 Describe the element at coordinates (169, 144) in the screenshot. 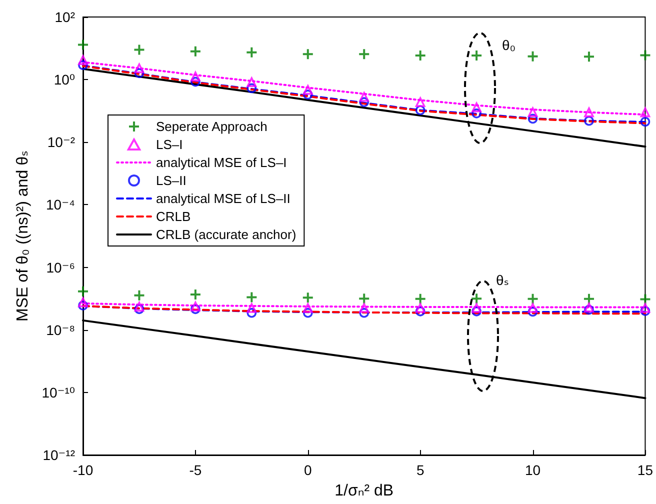

I see `legend-label: LS–I` at that location.